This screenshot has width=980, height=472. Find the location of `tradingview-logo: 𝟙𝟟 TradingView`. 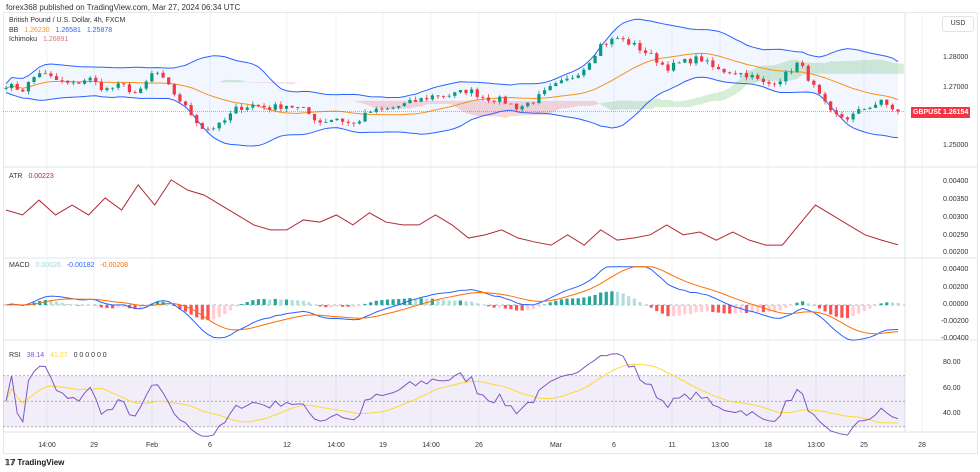

tradingview-logo: 𝟙𝟟 TradingView is located at coordinates (34, 462).